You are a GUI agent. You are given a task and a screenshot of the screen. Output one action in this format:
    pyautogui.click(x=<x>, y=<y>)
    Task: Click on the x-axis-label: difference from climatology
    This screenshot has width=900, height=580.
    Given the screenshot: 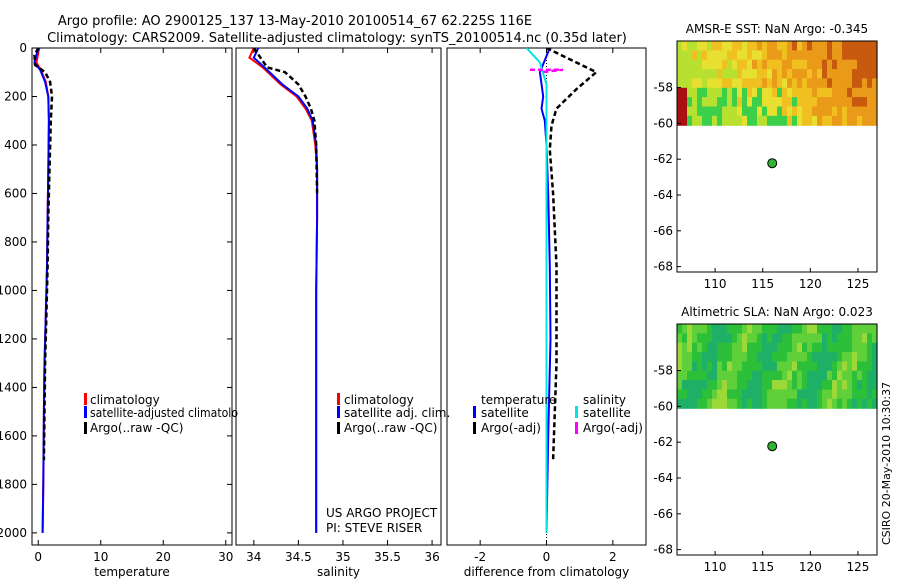 What is the action you would take?
    pyautogui.click(x=547, y=572)
    